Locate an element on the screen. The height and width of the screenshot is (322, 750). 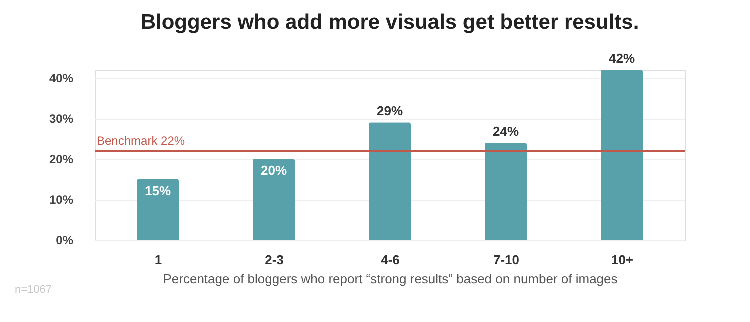
x-tick-label: 7-10 is located at coordinates (506, 260).